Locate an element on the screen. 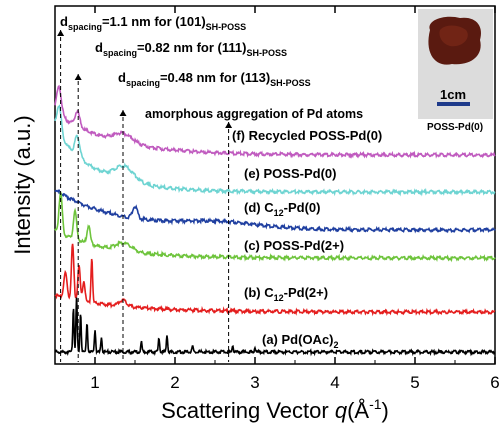  x-tick-label-3: 4 is located at coordinates (334, 382).